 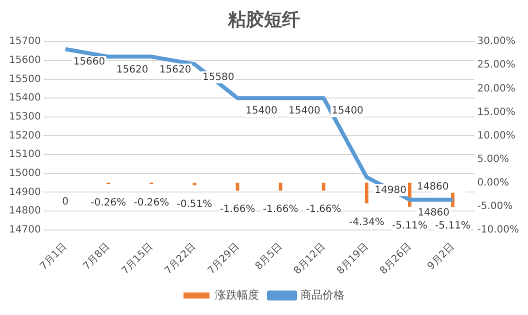 I want to click on y2-tick-label: 15.00%, so click(x=496, y=112).